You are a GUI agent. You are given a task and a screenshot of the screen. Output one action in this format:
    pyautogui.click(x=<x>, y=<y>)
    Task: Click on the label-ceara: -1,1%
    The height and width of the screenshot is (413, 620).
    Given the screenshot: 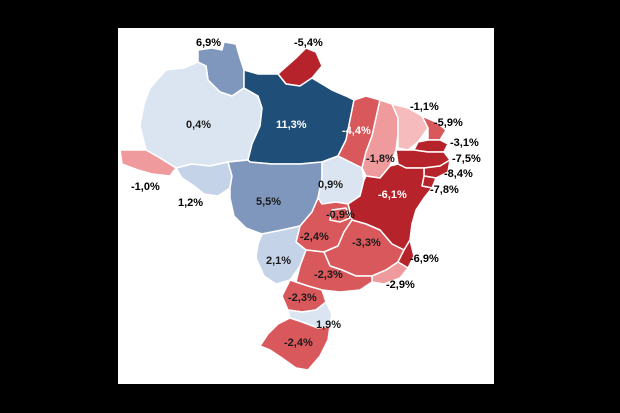 What is the action you would take?
    pyautogui.click(x=424, y=107)
    